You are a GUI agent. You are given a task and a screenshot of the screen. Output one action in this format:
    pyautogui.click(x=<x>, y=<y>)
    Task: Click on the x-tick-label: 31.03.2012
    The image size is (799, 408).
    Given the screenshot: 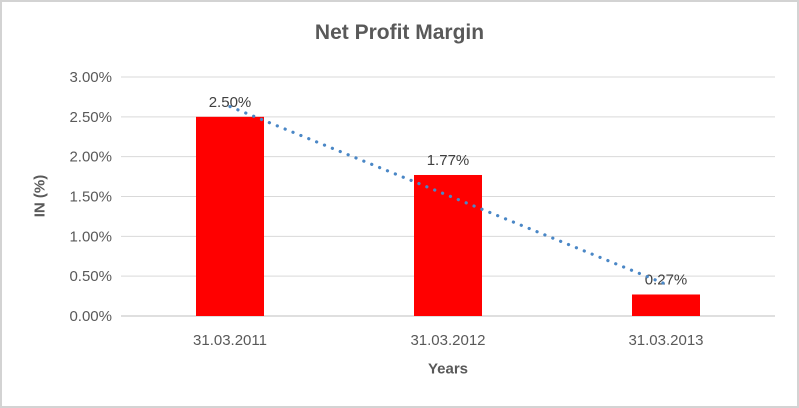 What is the action you would take?
    pyautogui.click(x=447, y=340)
    